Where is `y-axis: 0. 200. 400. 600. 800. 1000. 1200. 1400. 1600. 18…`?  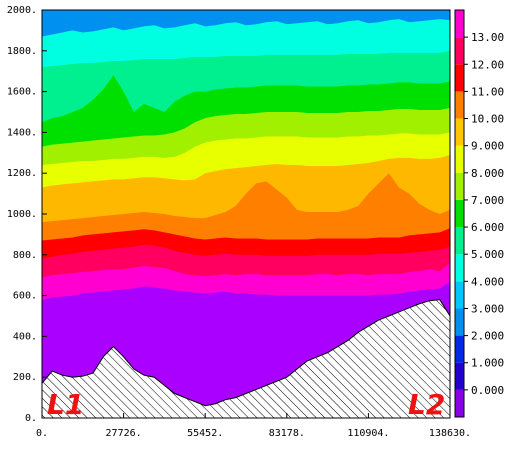 y-axis: 0. 200. 400. 600. 800. 1000. 1200. 1400. 1600. 18… is located at coordinates (27, 214).